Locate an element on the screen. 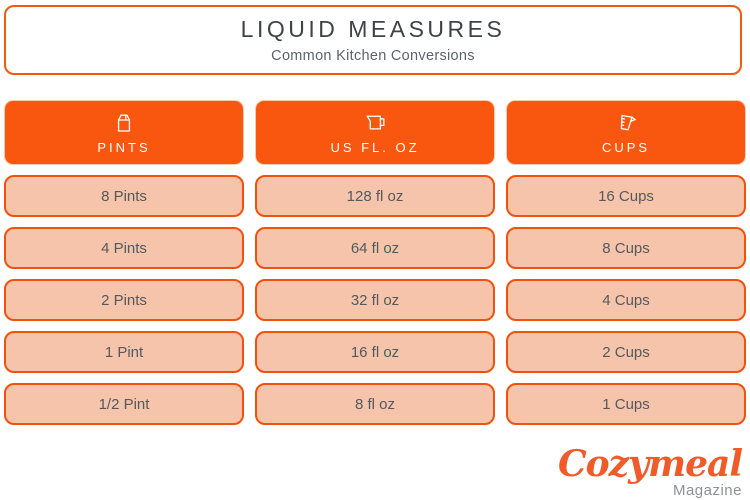 This screenshot has width=750, height=500. table-cell-floz-5: 8 fl oz is located at coordinates (375, 404).